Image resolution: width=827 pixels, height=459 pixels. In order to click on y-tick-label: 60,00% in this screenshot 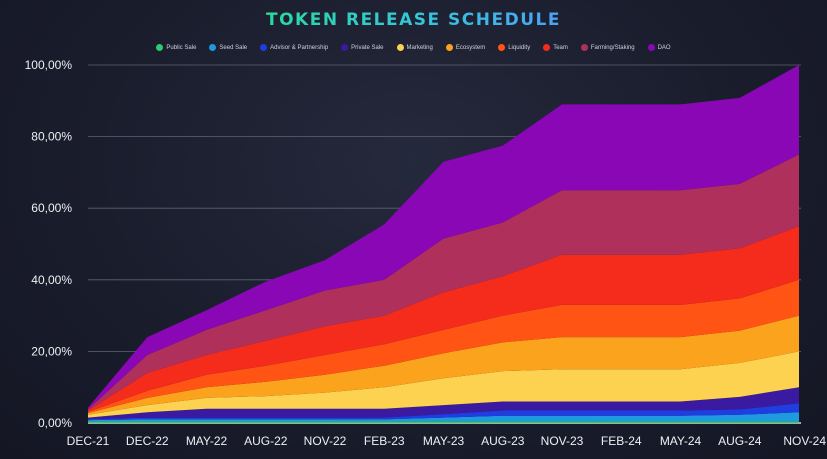, I will do `click(51, 208)`.